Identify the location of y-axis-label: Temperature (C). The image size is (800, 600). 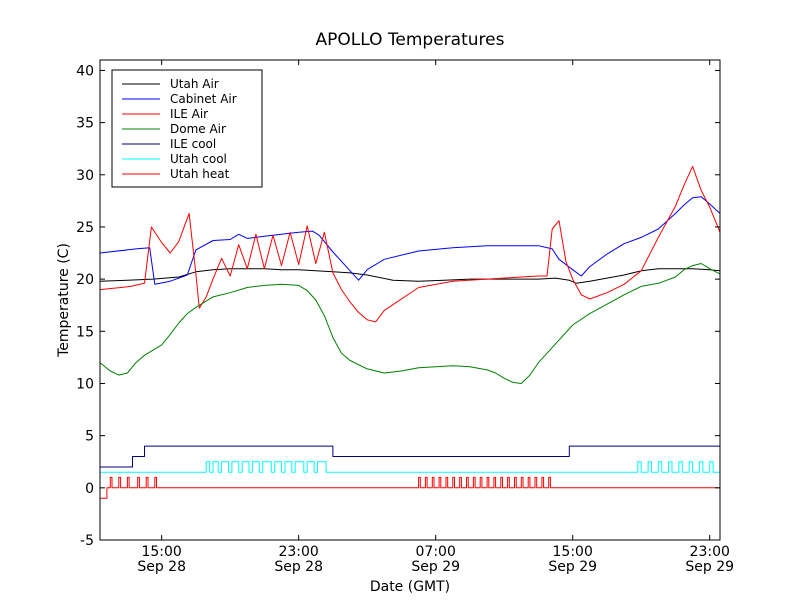
(64, 300).